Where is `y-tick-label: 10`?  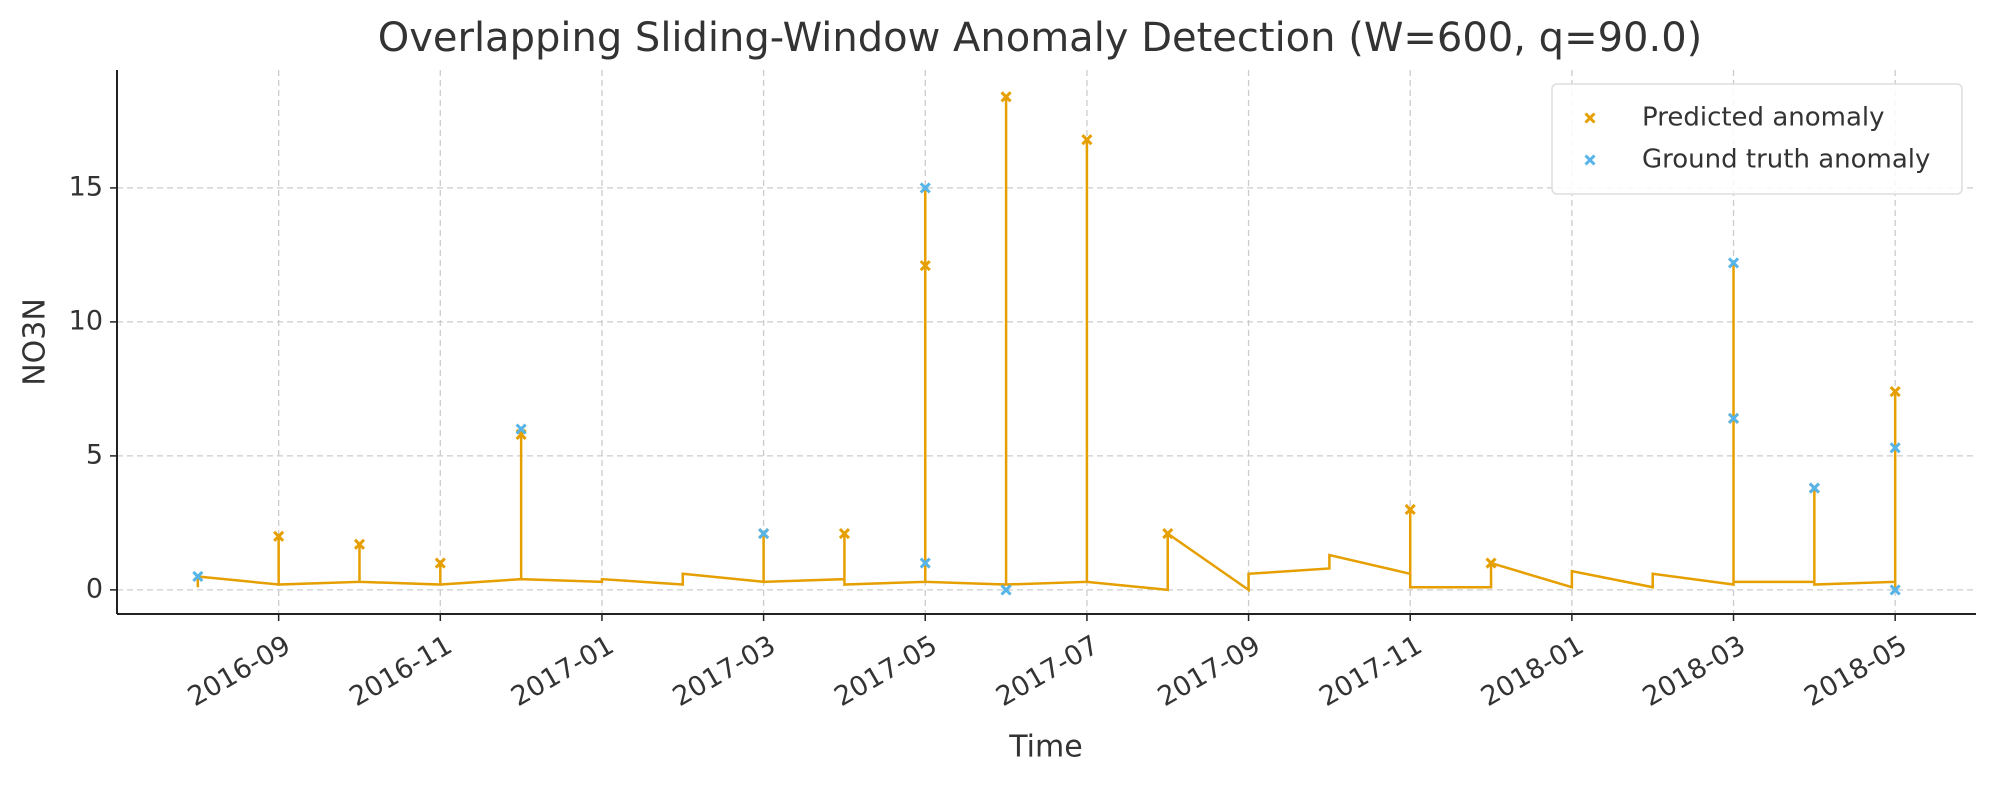
y-tick-label: 10 is located at coordinates (86, 320).